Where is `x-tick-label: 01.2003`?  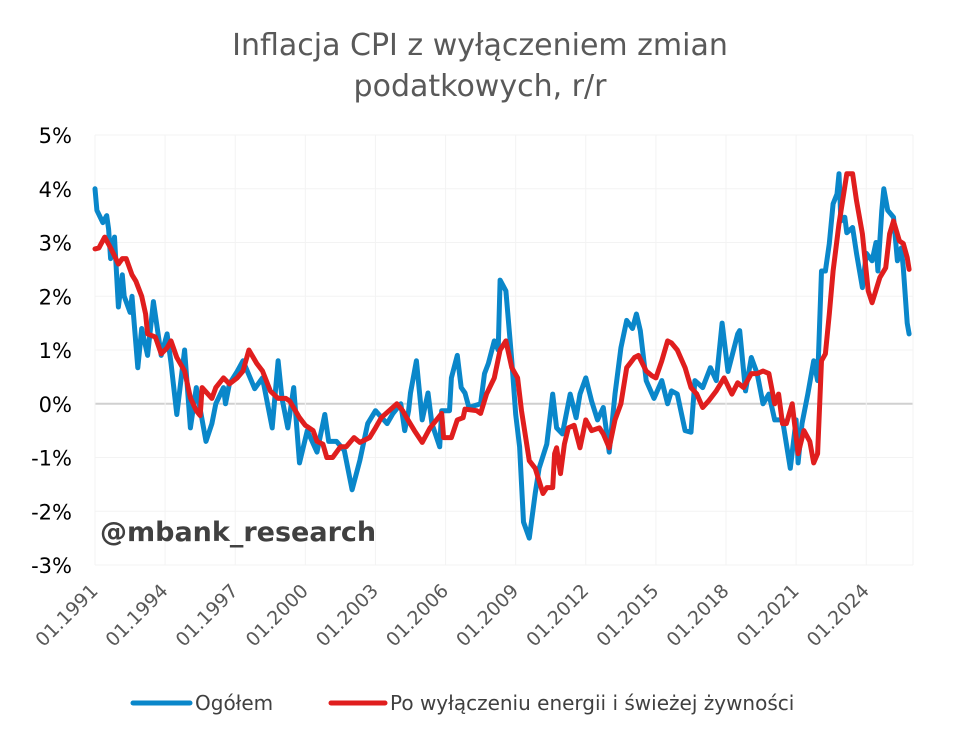
x-tick-label: 01.2003 is located at coordinates (347, 615).